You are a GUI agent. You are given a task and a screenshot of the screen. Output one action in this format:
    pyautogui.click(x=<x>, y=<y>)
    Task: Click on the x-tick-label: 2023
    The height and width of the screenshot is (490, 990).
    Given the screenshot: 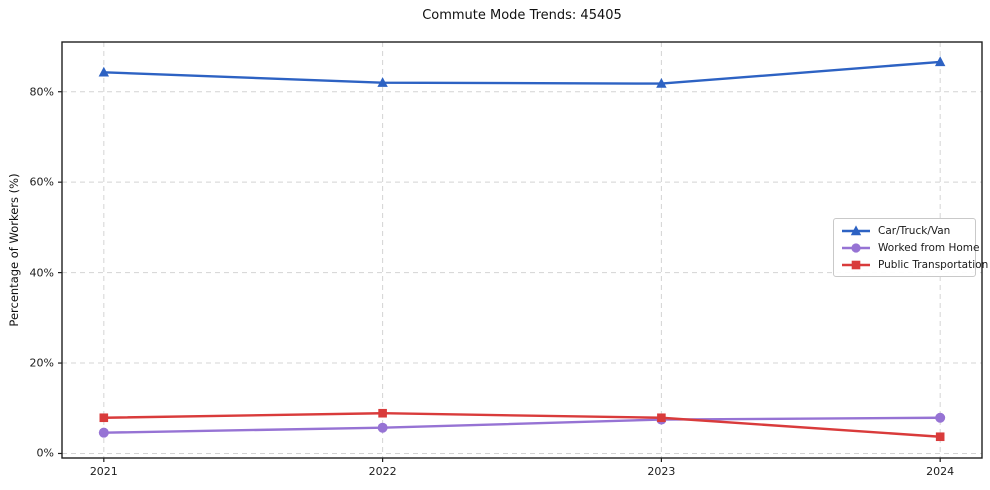 What is the action you would take?
    pyautogui.click(x=661, y=471)
    